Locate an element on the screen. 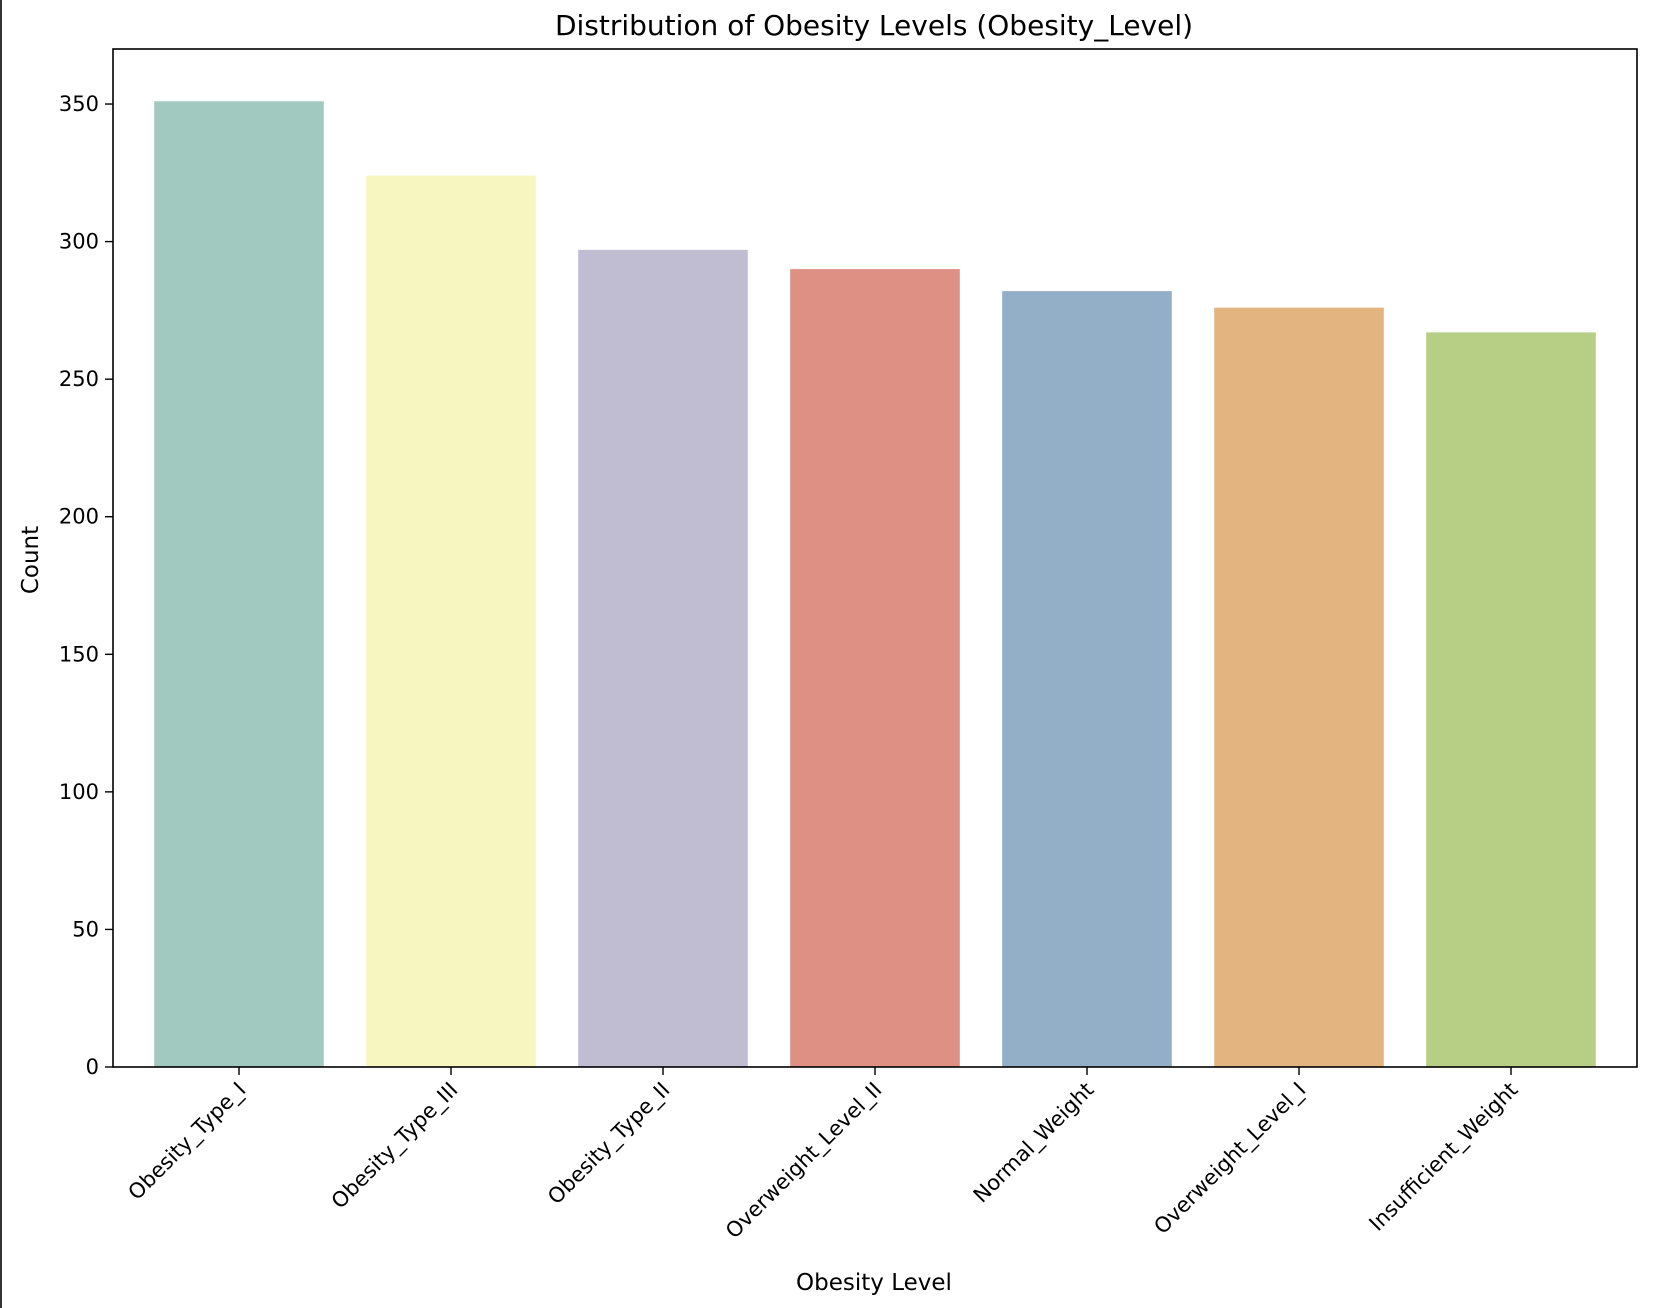  y-tick-label: 300 is located at coordinates (79, 242).